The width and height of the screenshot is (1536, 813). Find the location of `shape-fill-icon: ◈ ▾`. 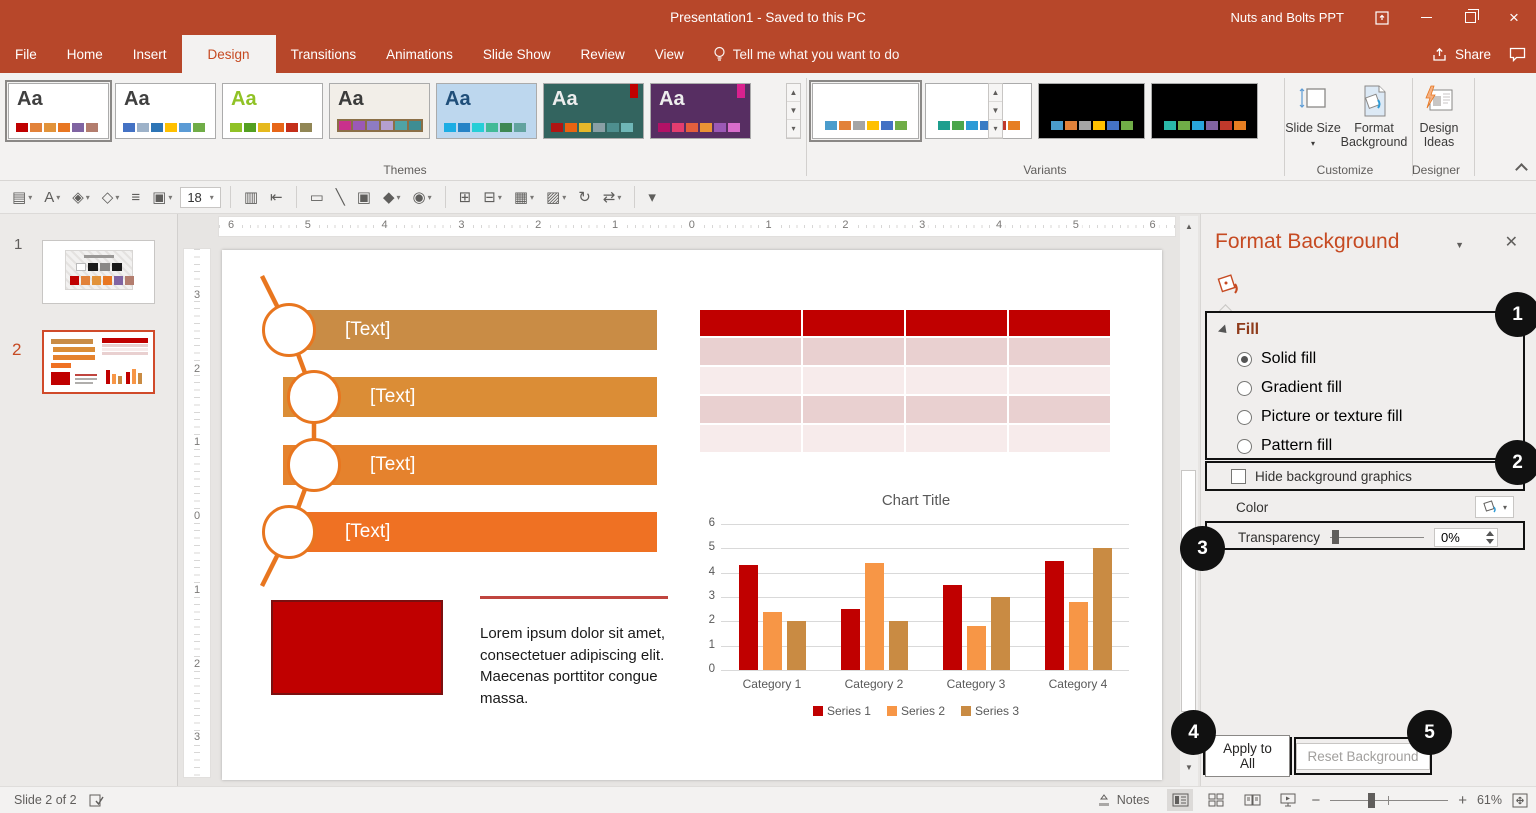

shape-fill-icon: ◈ ▾ is located at coordinates (81, 197).